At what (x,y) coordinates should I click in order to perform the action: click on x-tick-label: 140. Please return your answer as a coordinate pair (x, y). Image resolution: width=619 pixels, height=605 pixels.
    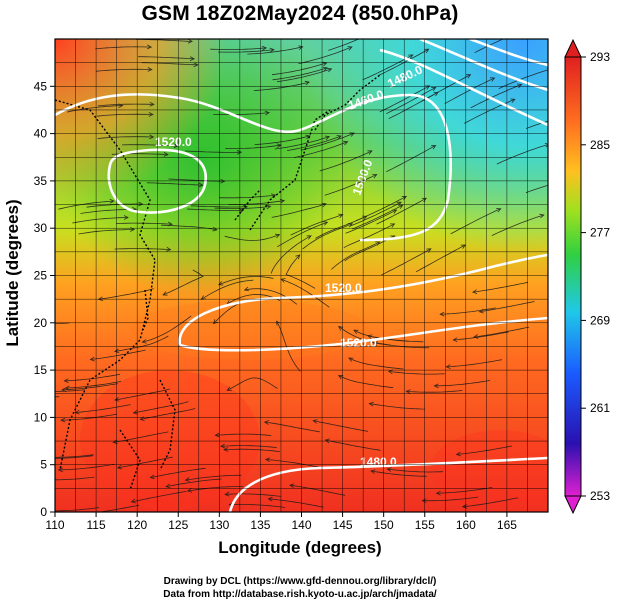
    Looking at the image, I should click on (301, 525).